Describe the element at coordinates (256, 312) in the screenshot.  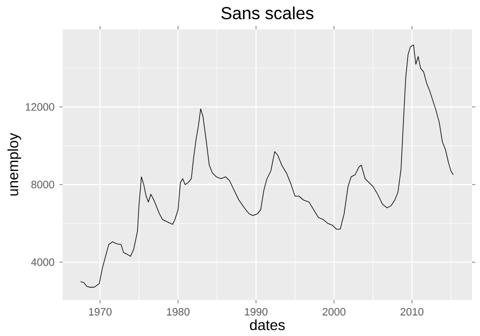
I see `x-tick-label: 1990` at that location.